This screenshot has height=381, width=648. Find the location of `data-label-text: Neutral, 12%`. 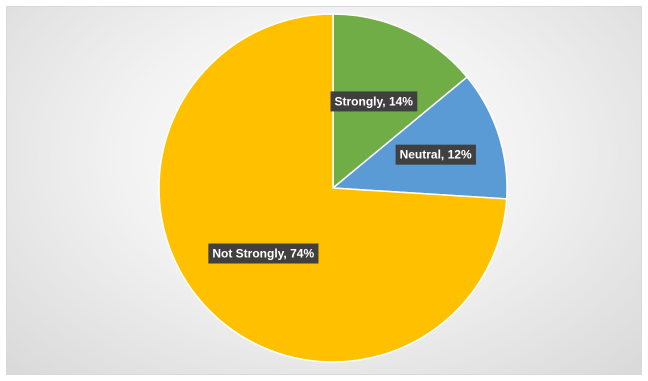

data-label-text: Neutral, 12% is located at coordinates (436, 155).